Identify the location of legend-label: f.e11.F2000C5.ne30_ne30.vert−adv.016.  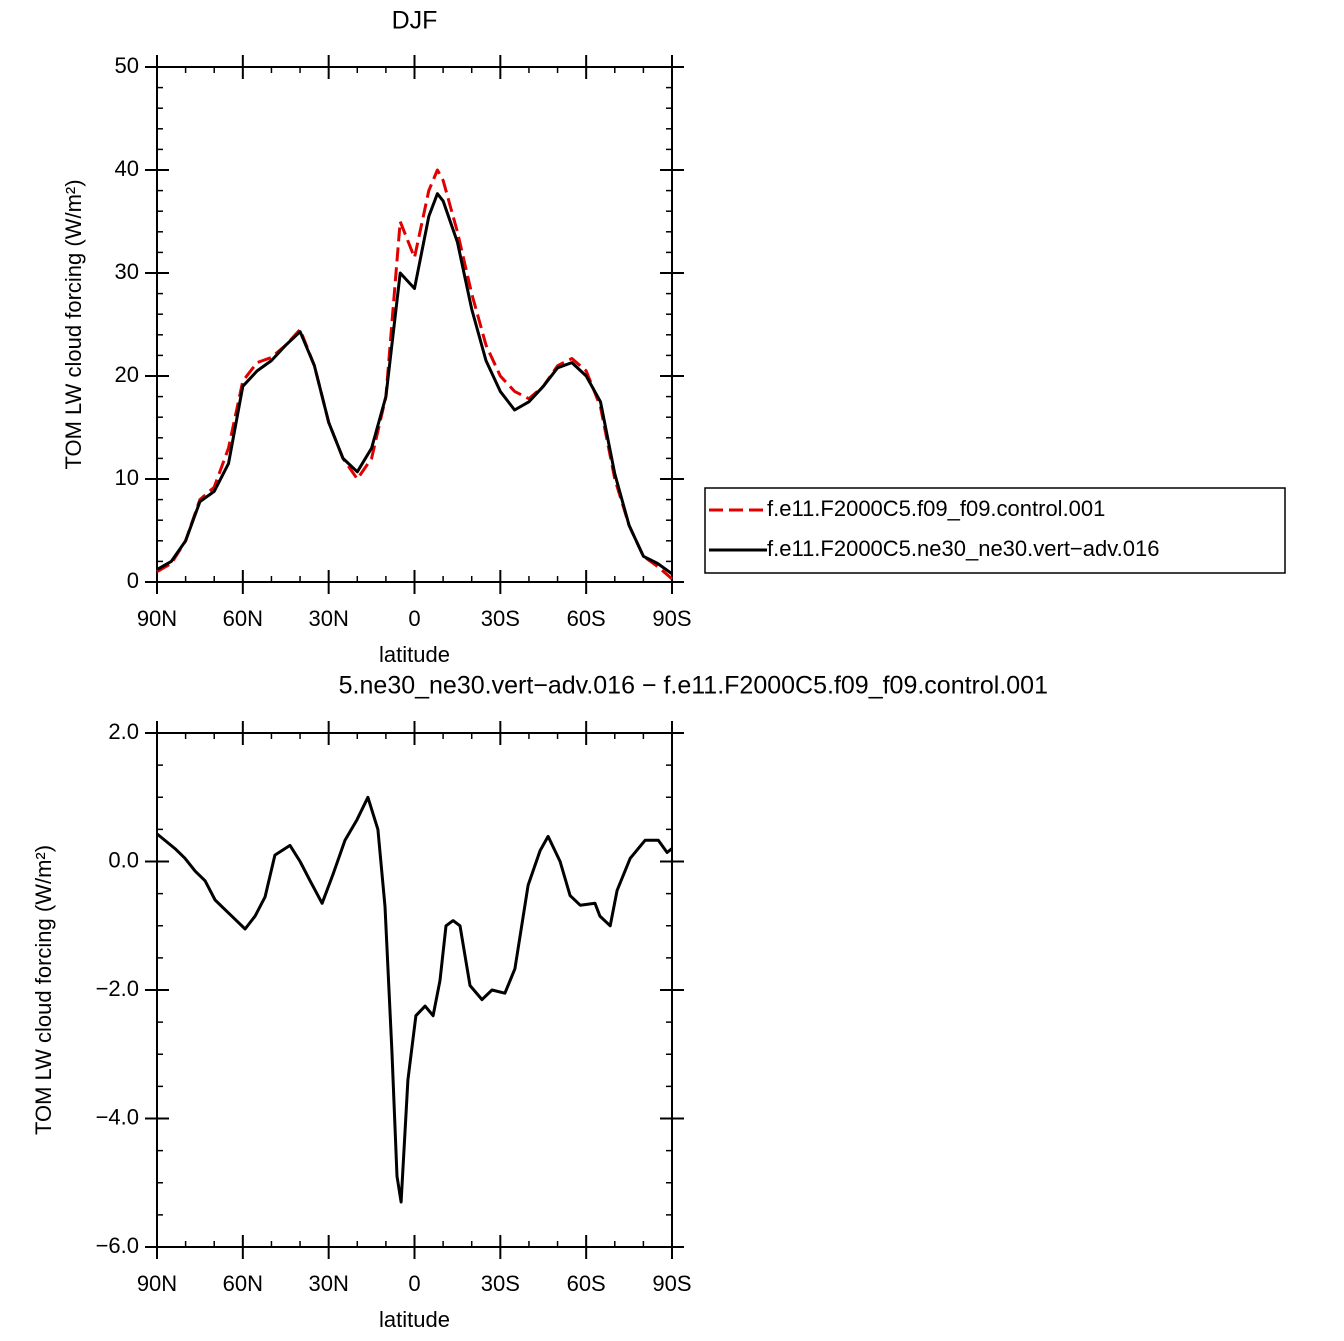
(963, 548).